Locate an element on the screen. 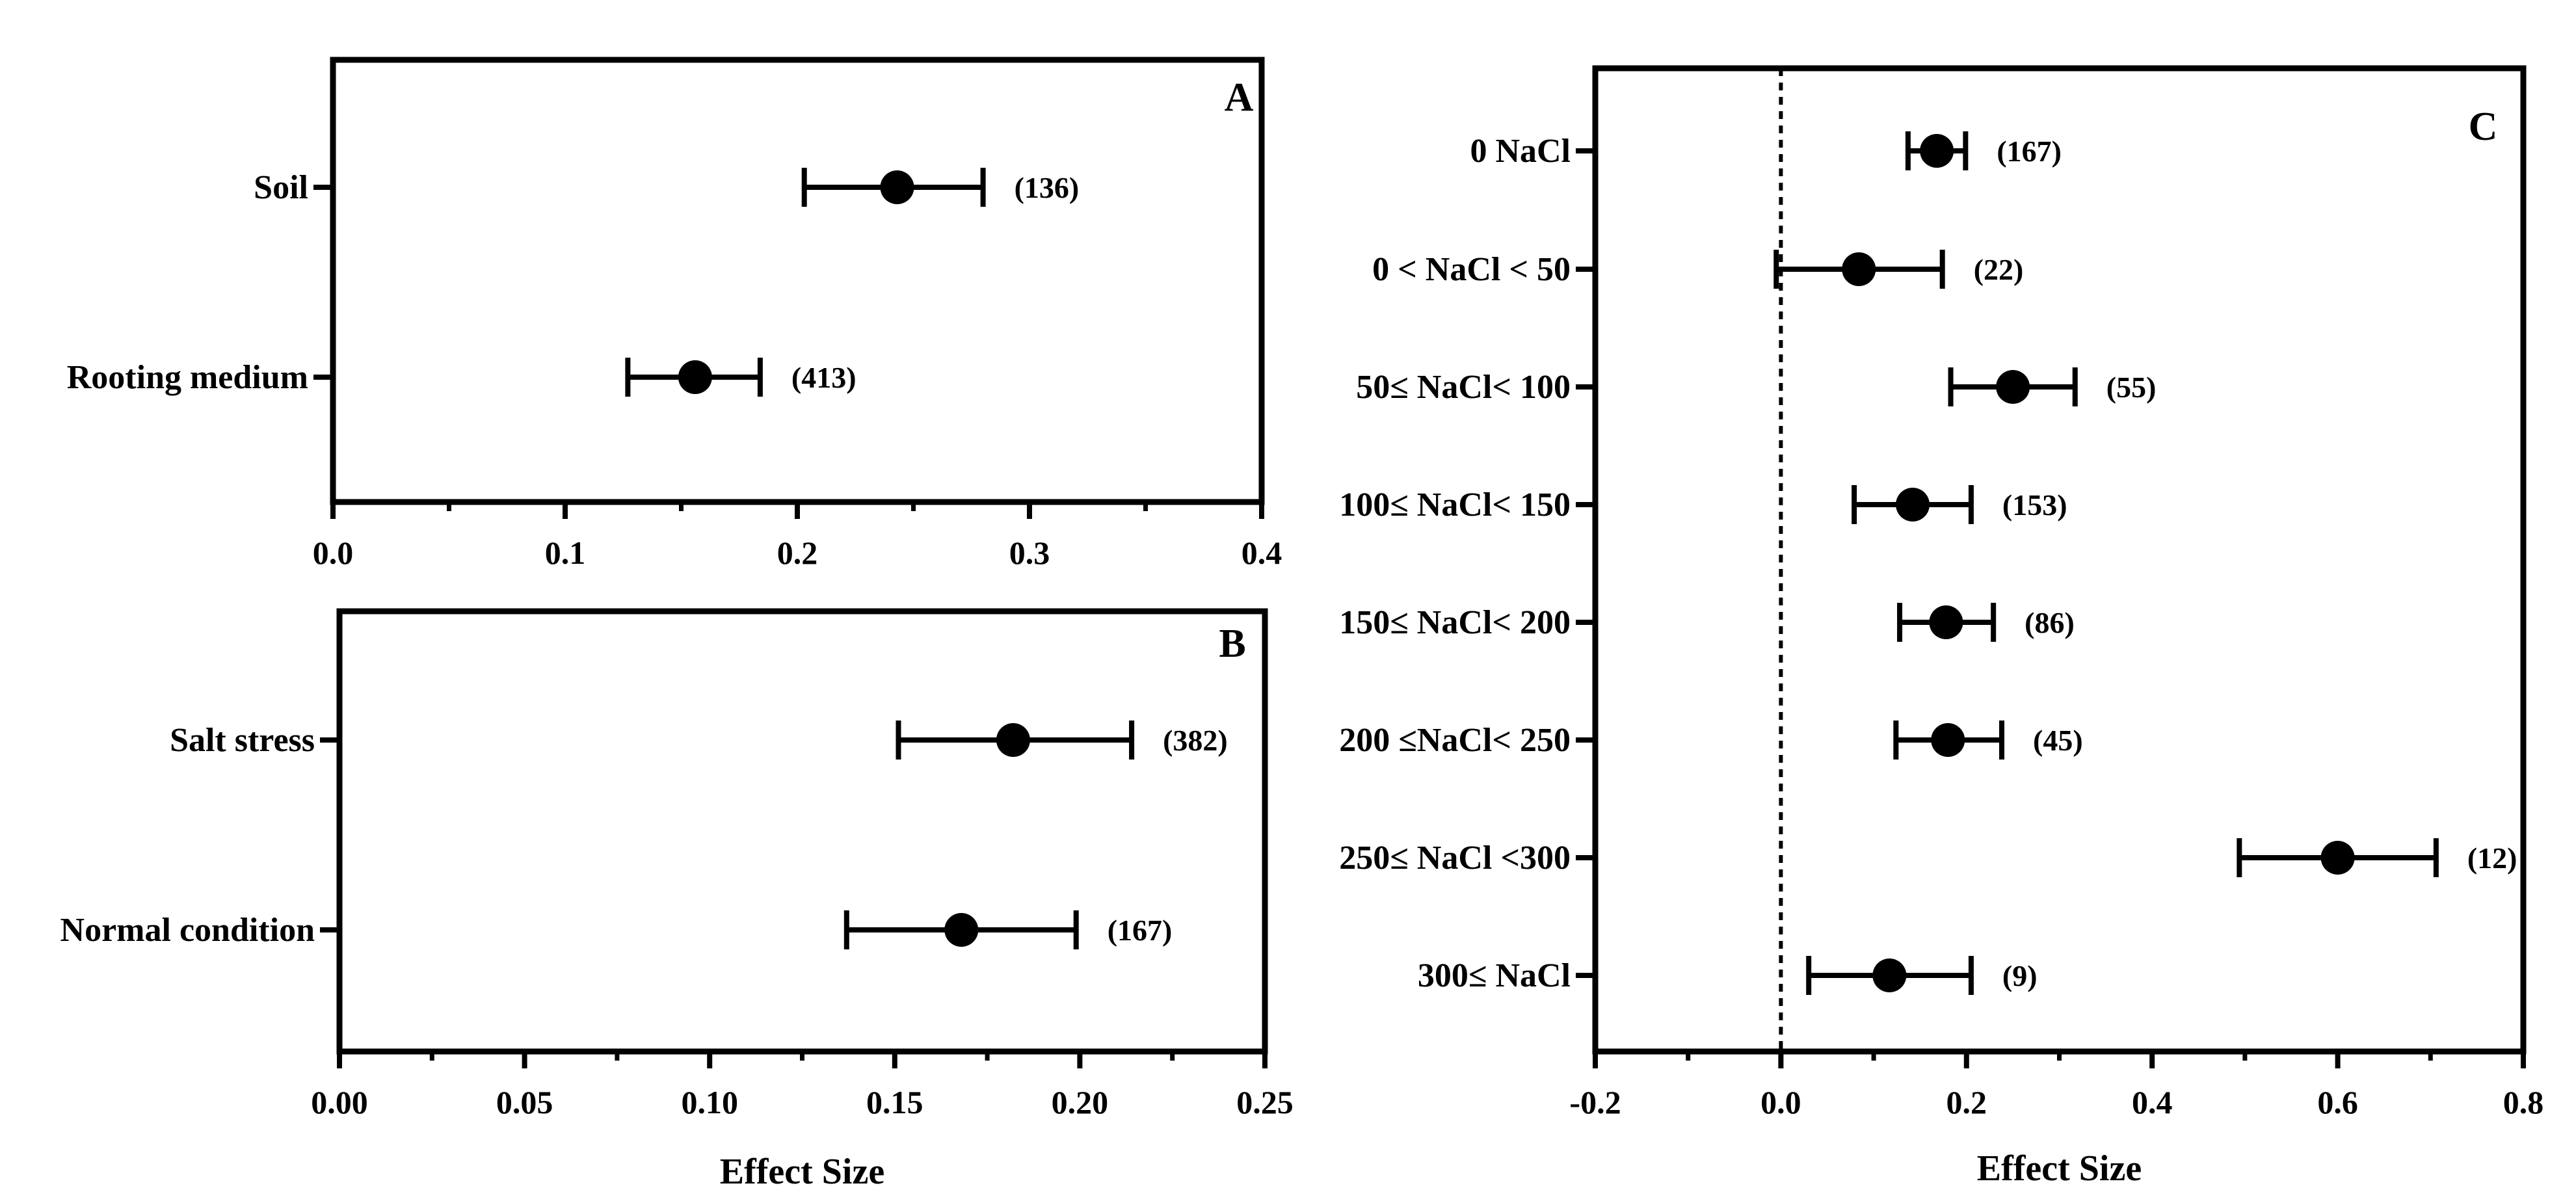 The height and width of the screenshot is (1203, 2576). sample-size-label: (55) is located at coordinates (2131, 388).